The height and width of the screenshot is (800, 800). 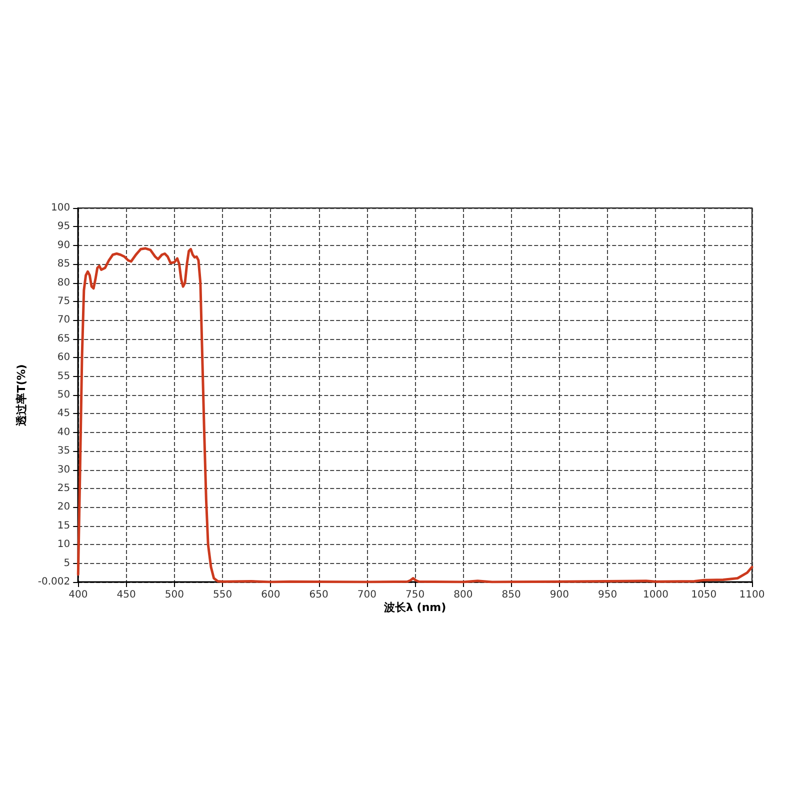 I want to click on y-tick-label: 100, so click(x=60, y=208).